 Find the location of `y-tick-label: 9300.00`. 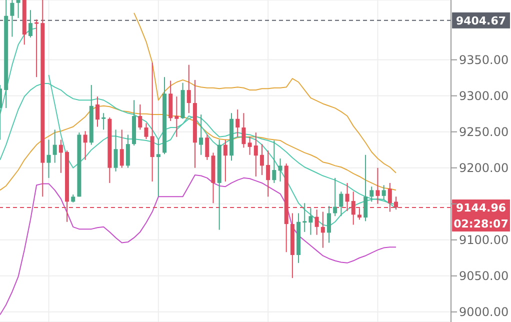

y-tick-label: 9300.00 is located at coordinates (484, 96).